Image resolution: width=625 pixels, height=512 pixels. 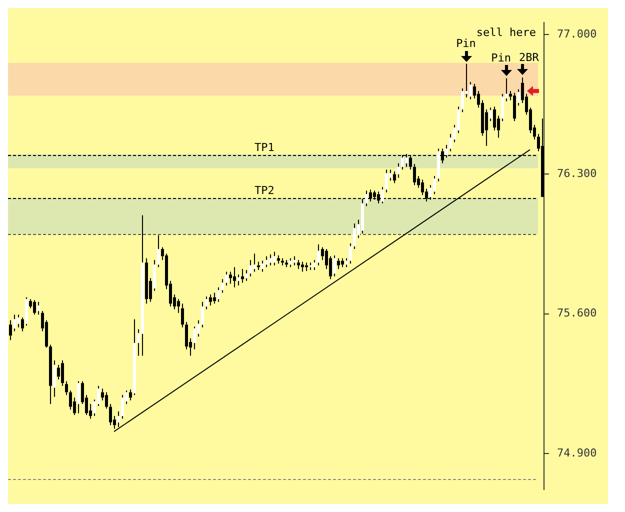 What do you see at coordinates (264, 190) in the screenshot?
I see `ref-line-label: TP2` at bounding box center [264, 190].